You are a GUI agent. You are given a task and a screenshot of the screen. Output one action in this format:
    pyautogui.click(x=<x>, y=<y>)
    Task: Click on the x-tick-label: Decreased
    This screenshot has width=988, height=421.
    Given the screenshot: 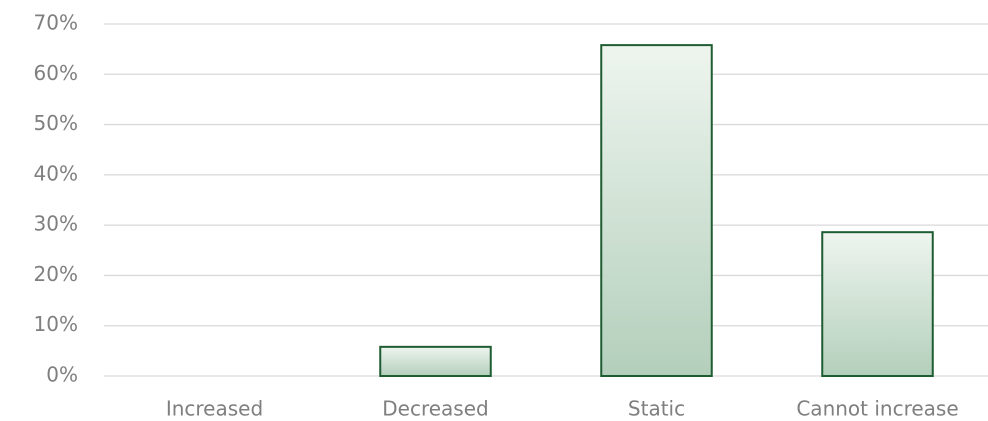 What is the action you would take?
    pyautogui.click(x=435, y=409)
    